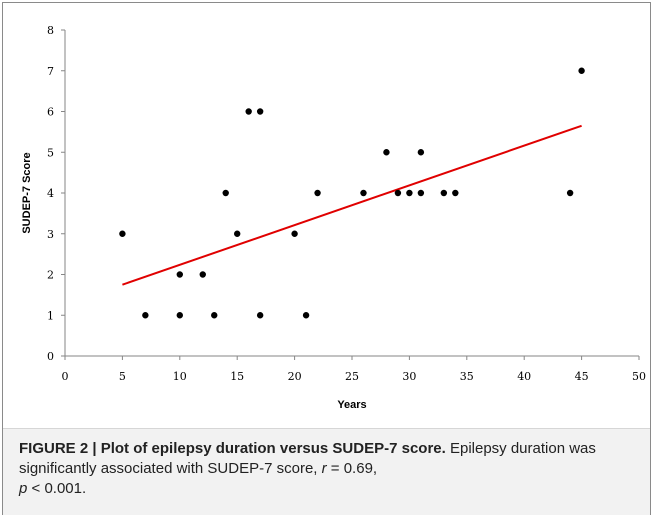 This screenshot has height=519, width=655. I want to click on x-tick-label: 45, so click(582, 376).